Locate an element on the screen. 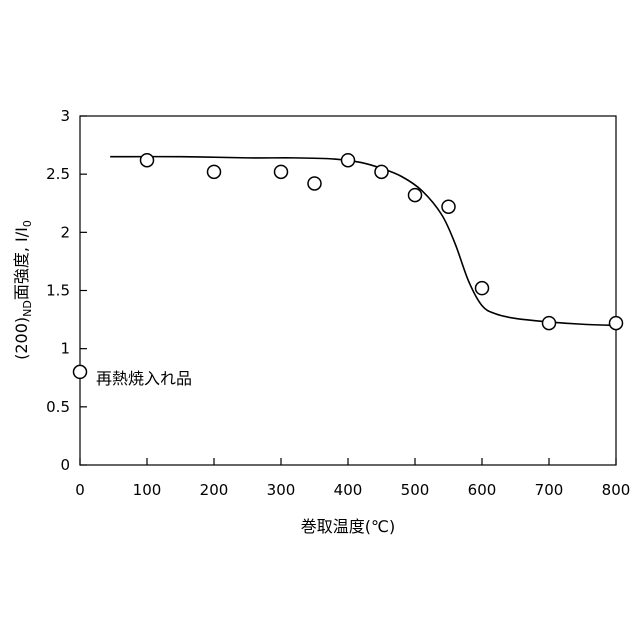 This screenshot has width=640, height=640. annotations: 再熱焼入れ品 is located at coordinates (144, 378).